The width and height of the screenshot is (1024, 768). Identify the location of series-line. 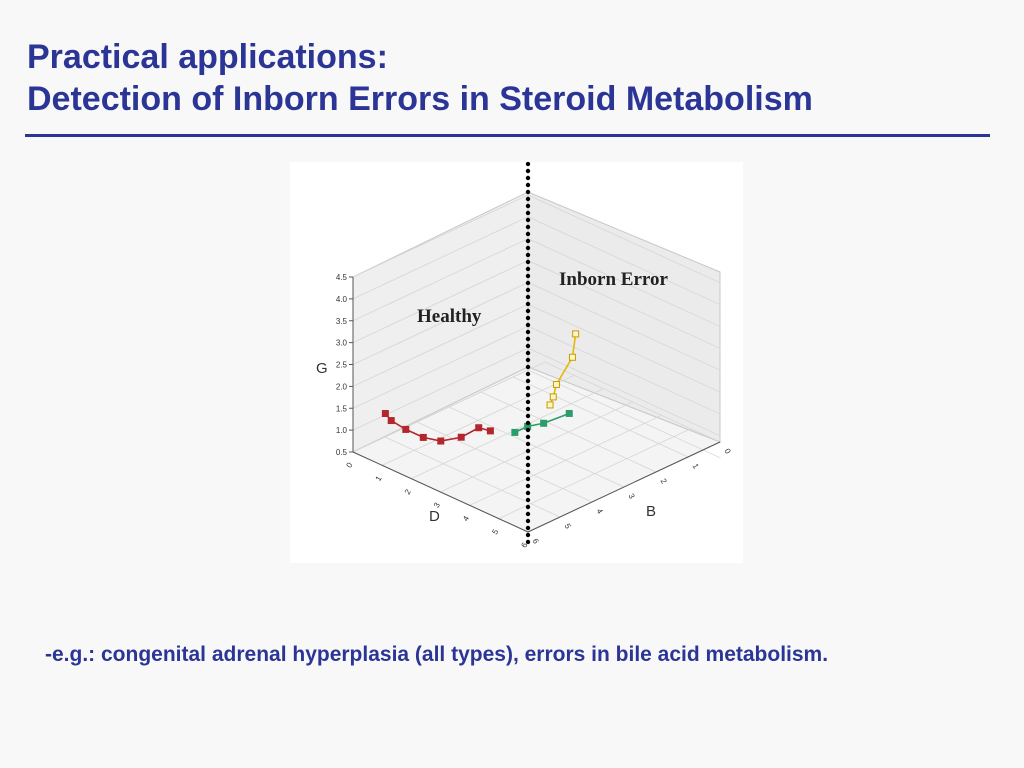
(542, 423).